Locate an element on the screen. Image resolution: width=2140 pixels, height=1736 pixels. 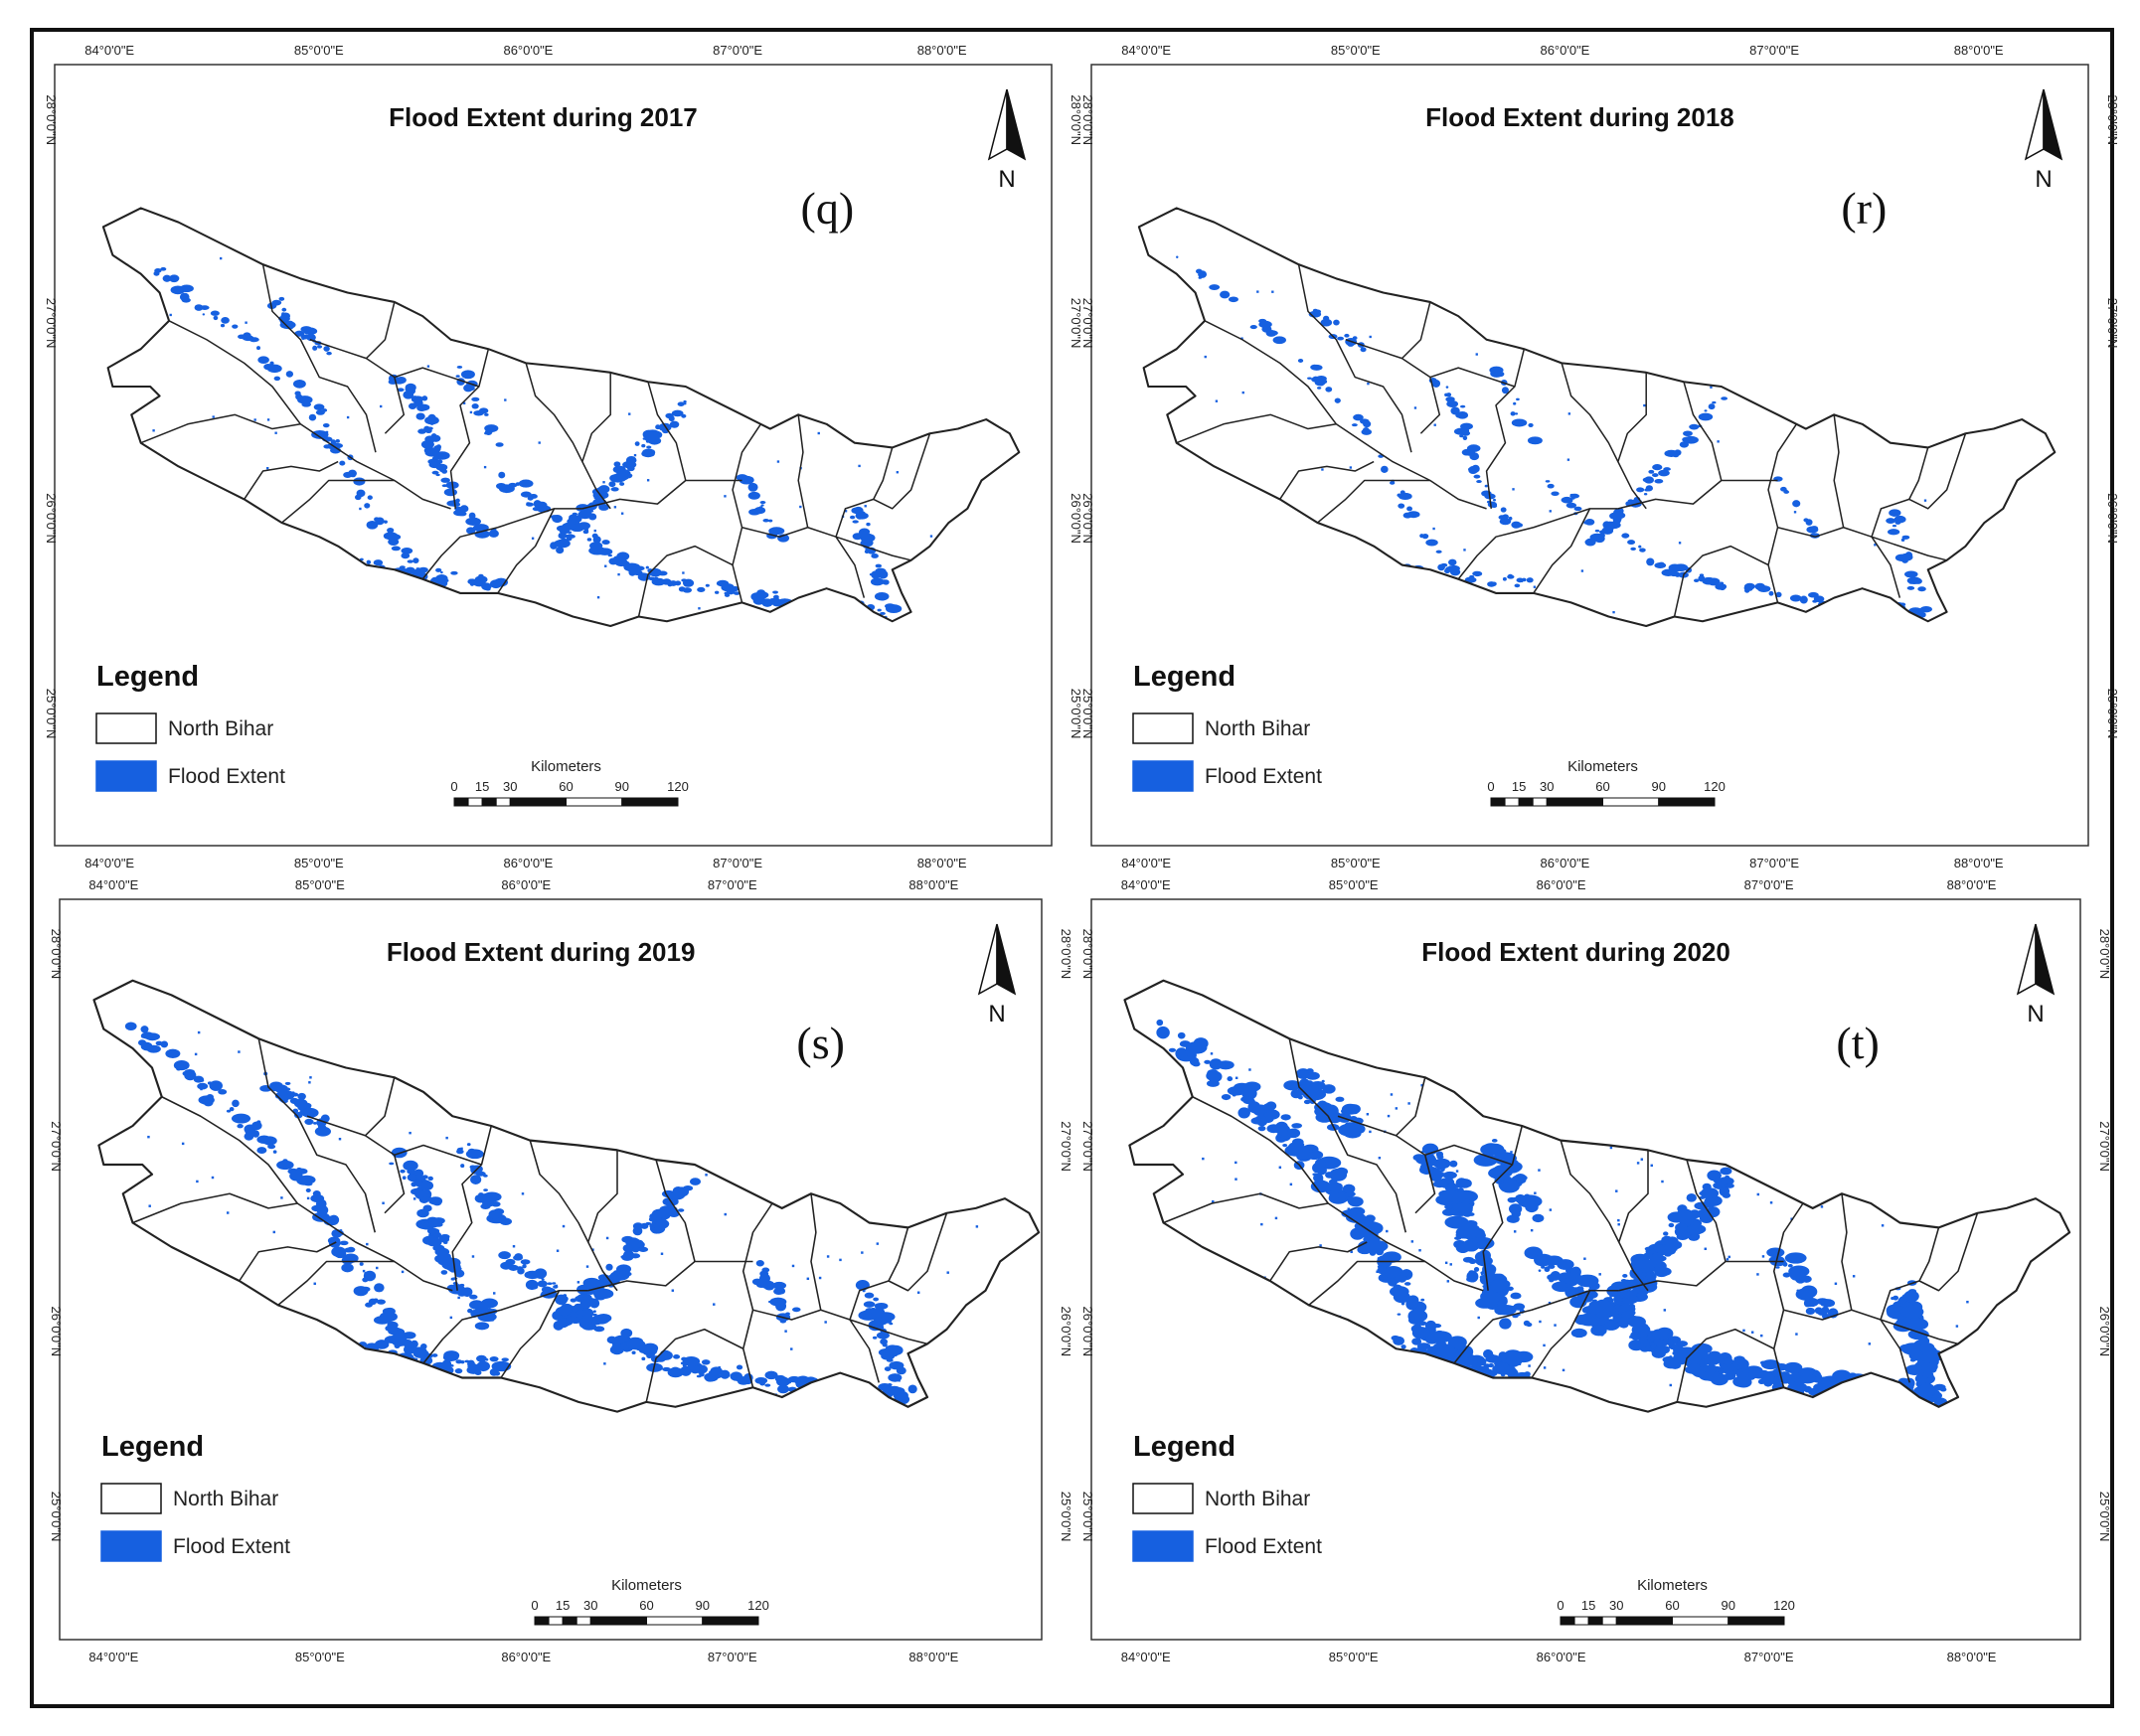
latitude-label-right: 27°0'0"N is located at coordinates (2112, 324).